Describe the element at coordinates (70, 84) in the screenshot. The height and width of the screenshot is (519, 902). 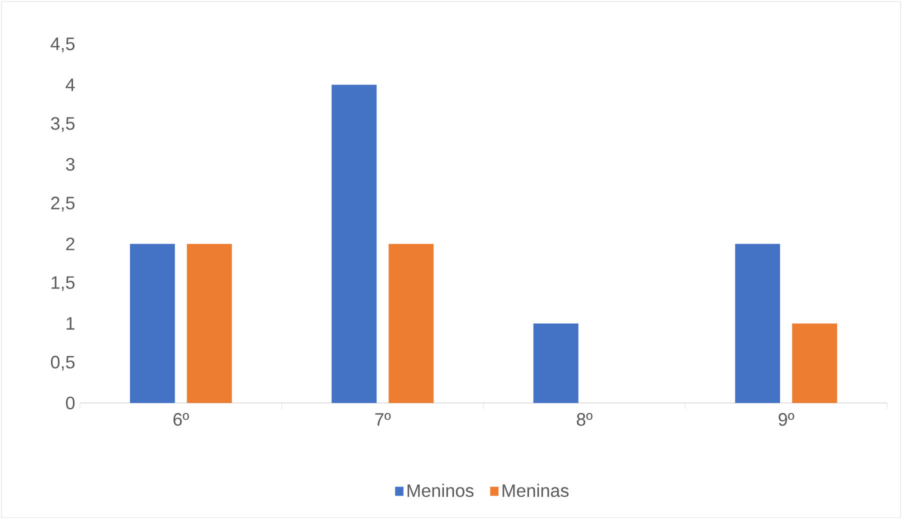
I see `y-tick-label: 4` at that location.